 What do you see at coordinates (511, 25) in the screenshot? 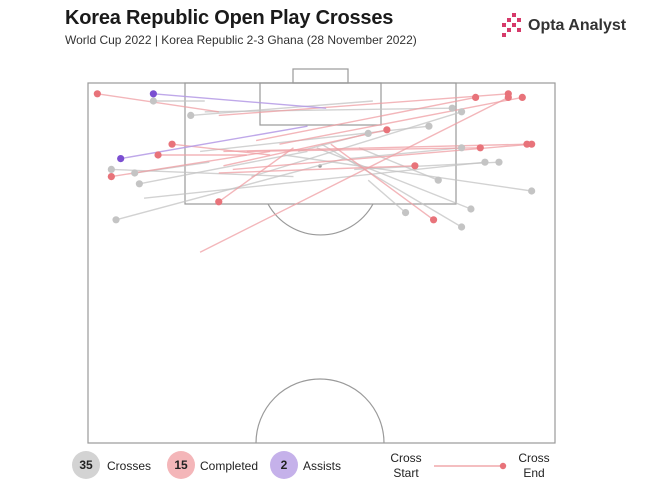
I see `opta-logo-icon` at bounding box center [511, 25].